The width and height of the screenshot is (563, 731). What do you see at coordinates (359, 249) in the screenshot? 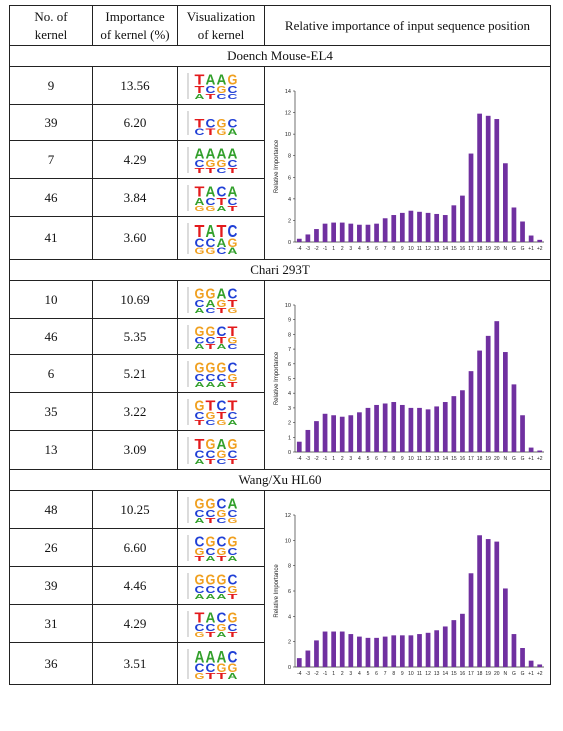
I see `x-tick-label: 4` at bounding box center [359, 249].